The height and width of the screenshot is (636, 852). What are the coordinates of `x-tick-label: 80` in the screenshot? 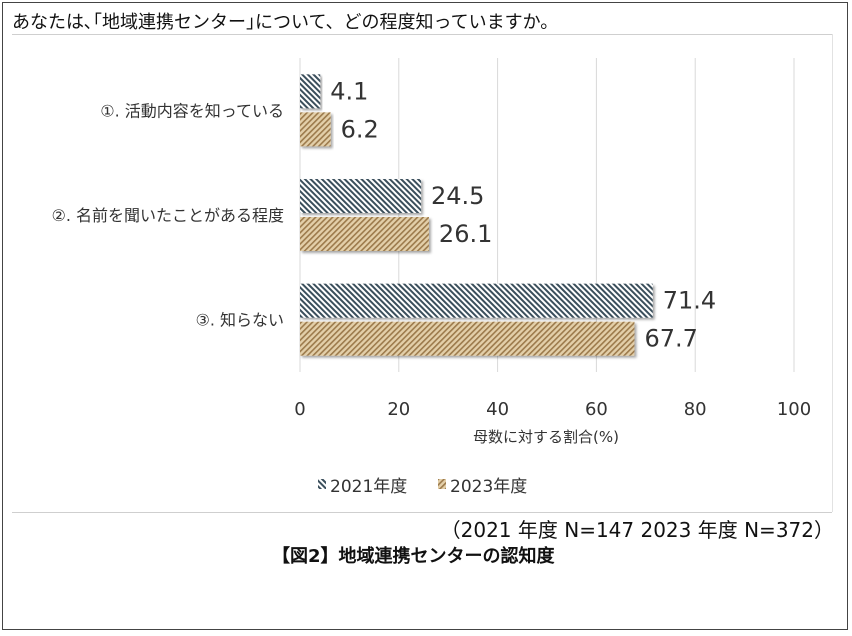 It's located at (695, 409).